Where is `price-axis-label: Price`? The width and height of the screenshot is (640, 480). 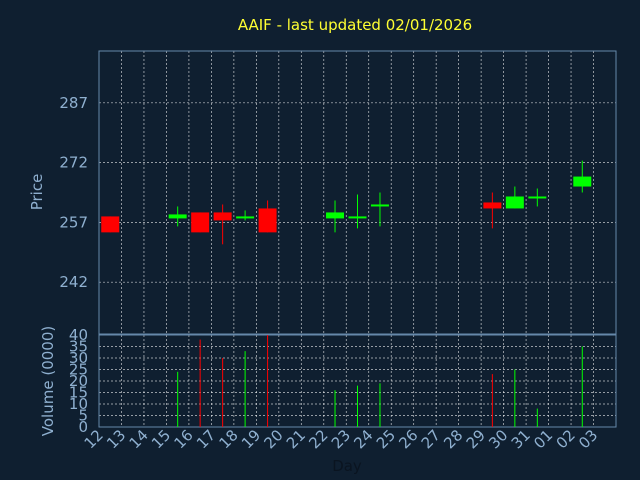 price-axis-label: Price is located at coordinates (37, 192).